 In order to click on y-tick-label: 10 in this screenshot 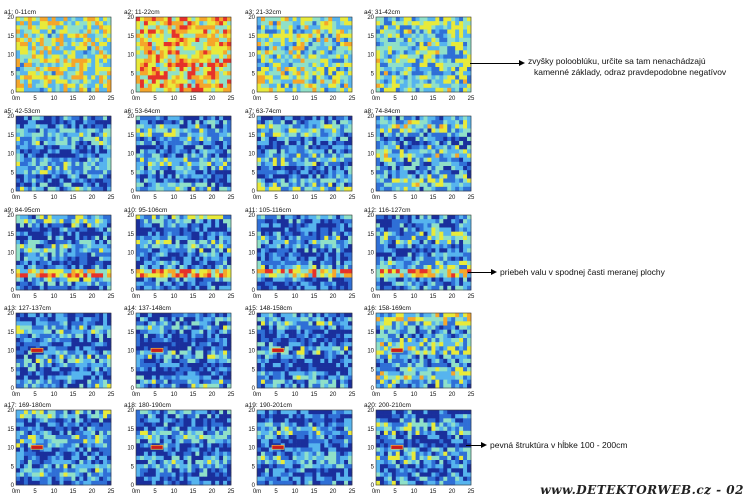, I will do `click(251, 254)`.